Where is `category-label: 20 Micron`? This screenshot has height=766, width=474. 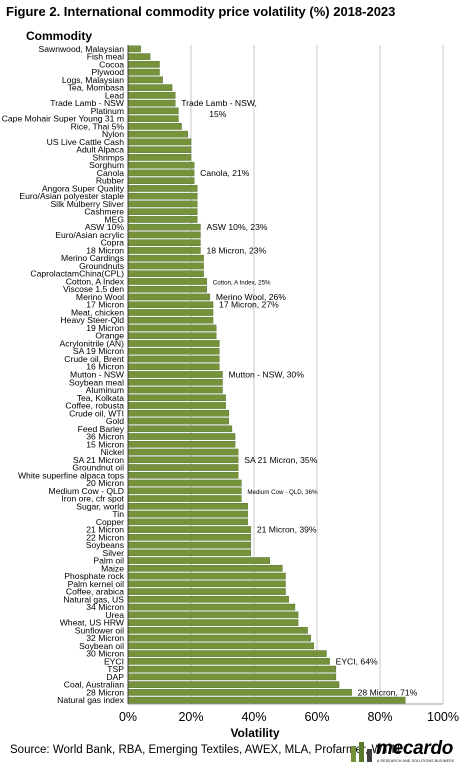
category-label: 20 Micron is located at coordinates (105, 483).